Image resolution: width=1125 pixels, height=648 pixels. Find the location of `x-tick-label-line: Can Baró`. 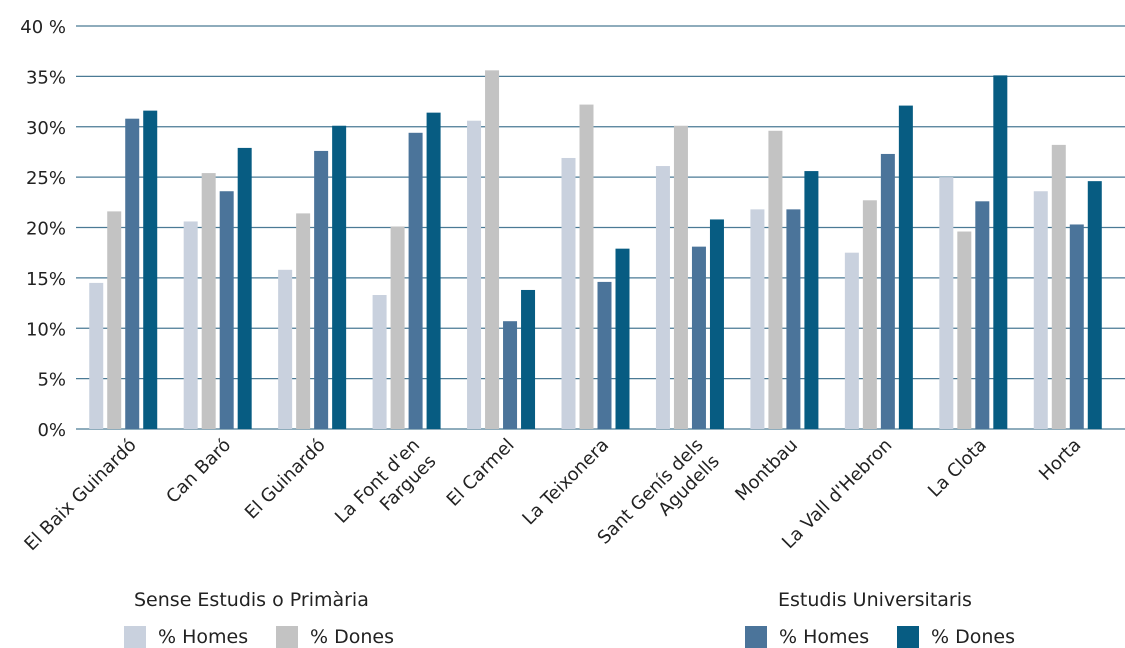

x-tick-label-line: Can Baró is located at coordinates (198, 471).